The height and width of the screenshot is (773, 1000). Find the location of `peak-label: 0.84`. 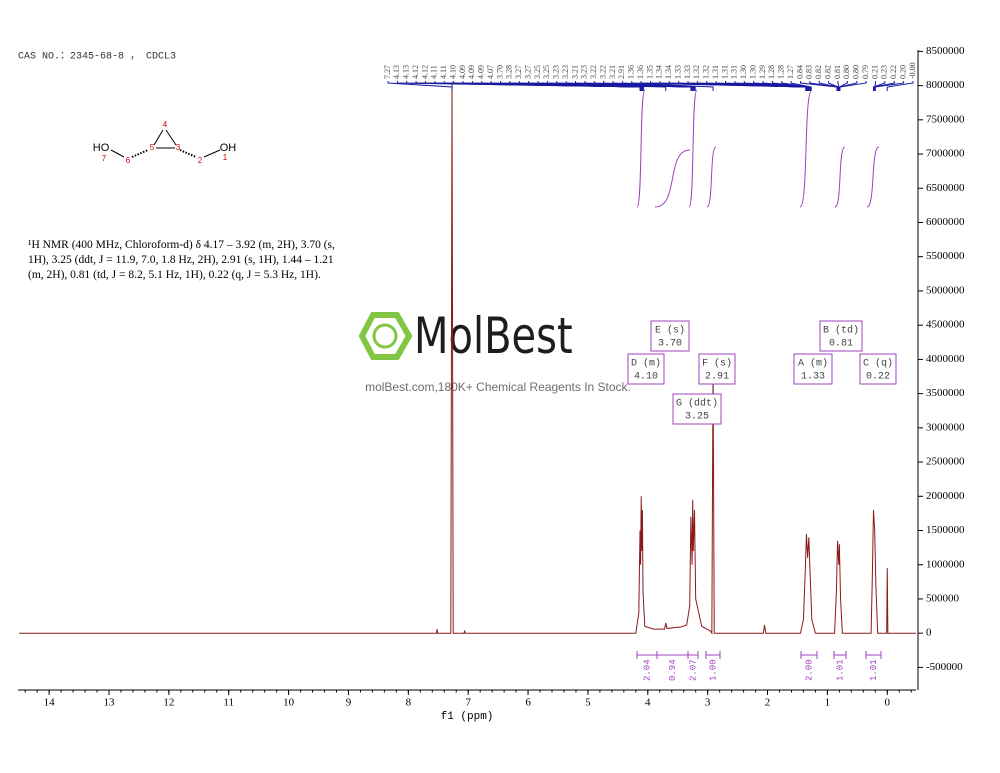

peak-label: 0.84 is located at coordinates (799, 72).